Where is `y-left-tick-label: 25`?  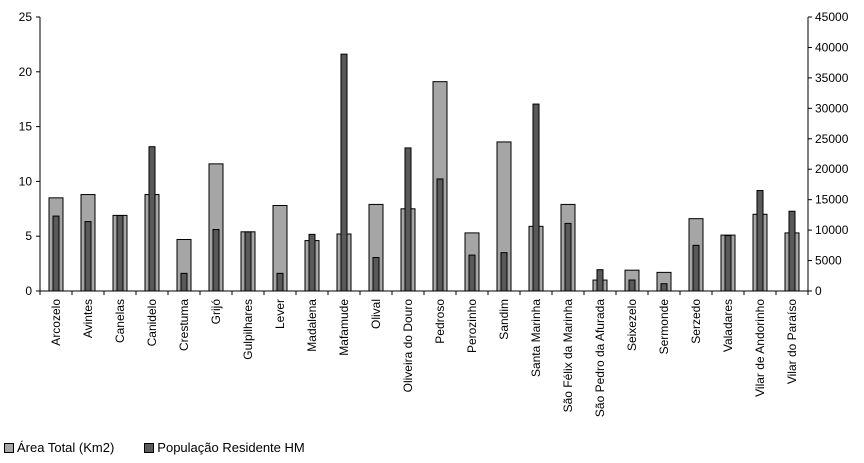 y-left-tick-label: 25 is located at coordinates (26, 17).